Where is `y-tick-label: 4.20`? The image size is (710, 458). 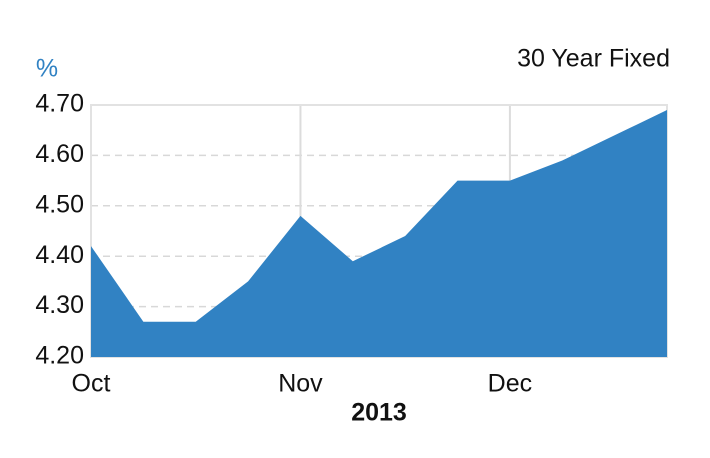 y-tick-label: 4.20 is located at coordinates (59, 356).